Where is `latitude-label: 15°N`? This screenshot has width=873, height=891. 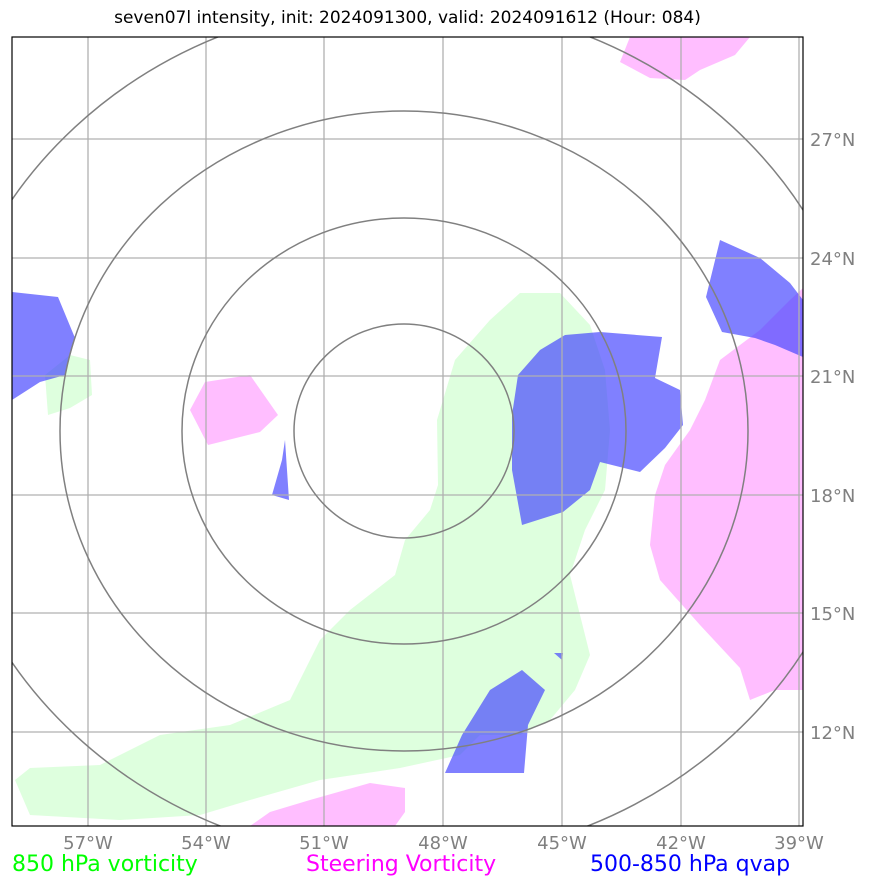
latitude-label: 15°N is located at coordinates (832, 614).